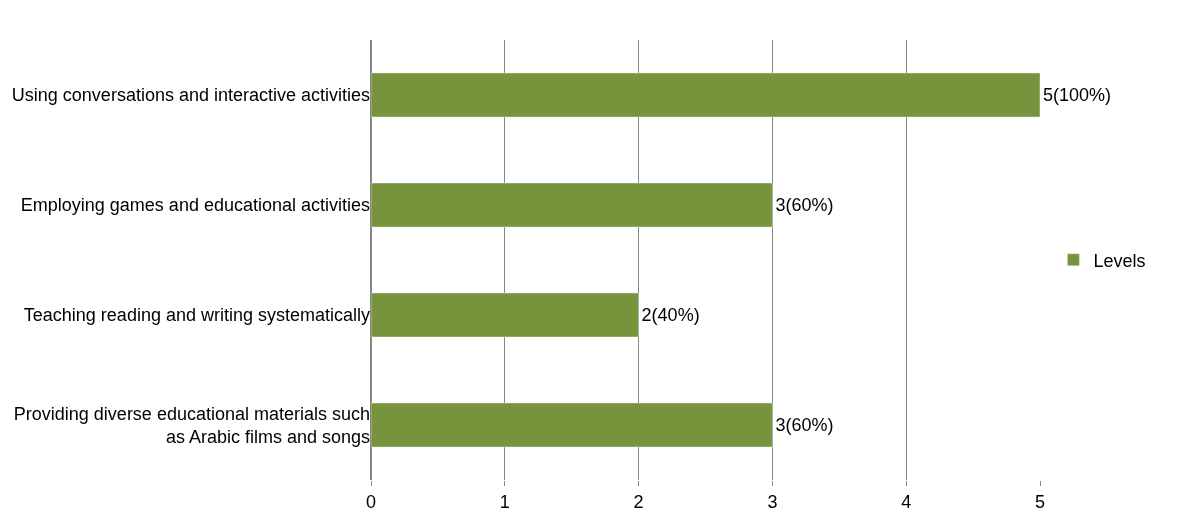 The image size is (1190, 524). I want to click on x-tick-label: 5, so click(1040, 501).